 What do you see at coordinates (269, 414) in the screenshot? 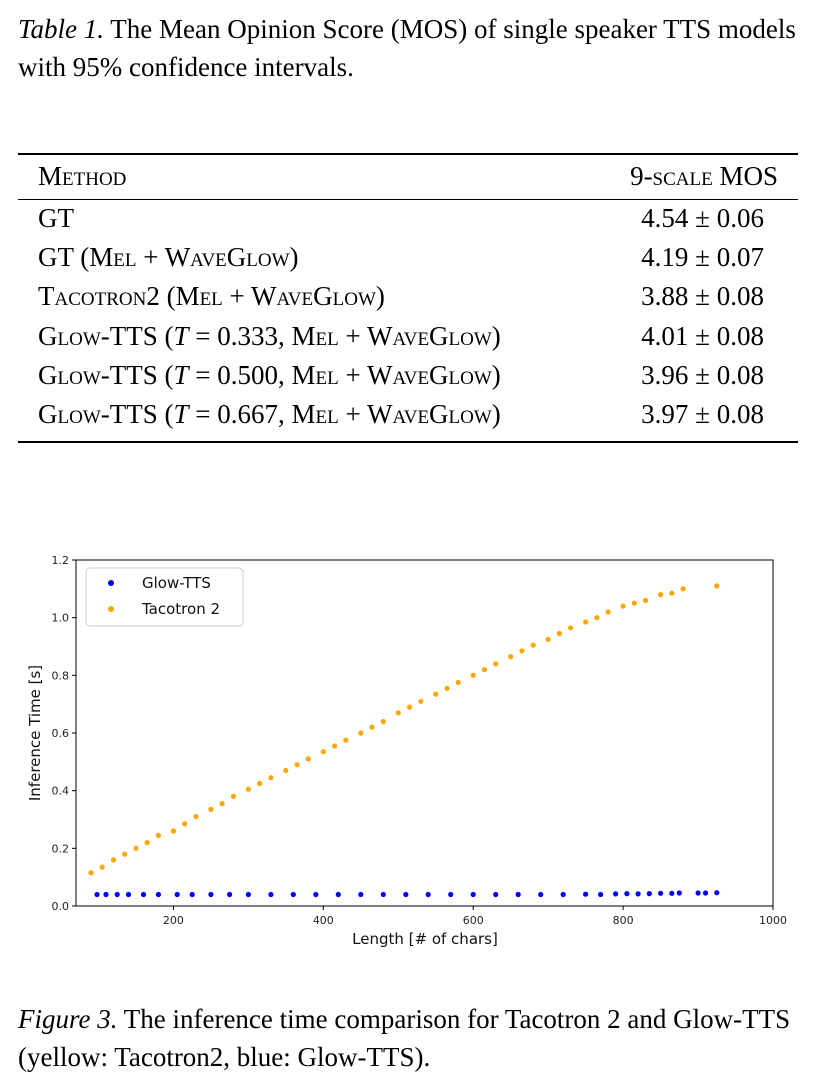
I see `row-method: Glow-TTS (T = 0.667, Mel + WaveGlow)` at bounding box center [269, 414].